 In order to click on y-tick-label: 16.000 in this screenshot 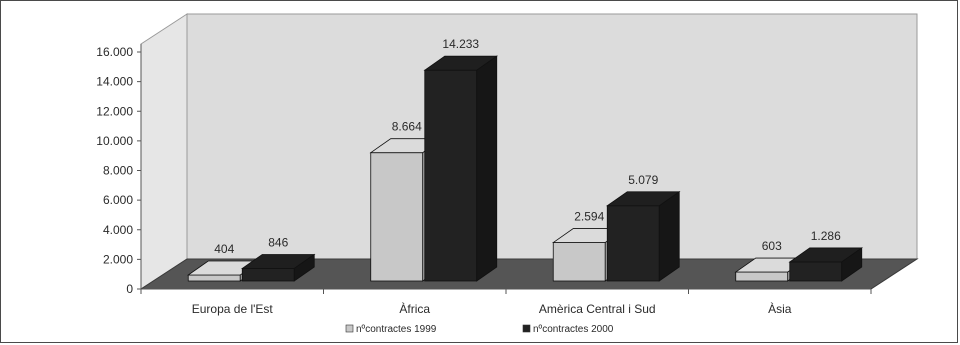, I will do `click(114, 52)`.